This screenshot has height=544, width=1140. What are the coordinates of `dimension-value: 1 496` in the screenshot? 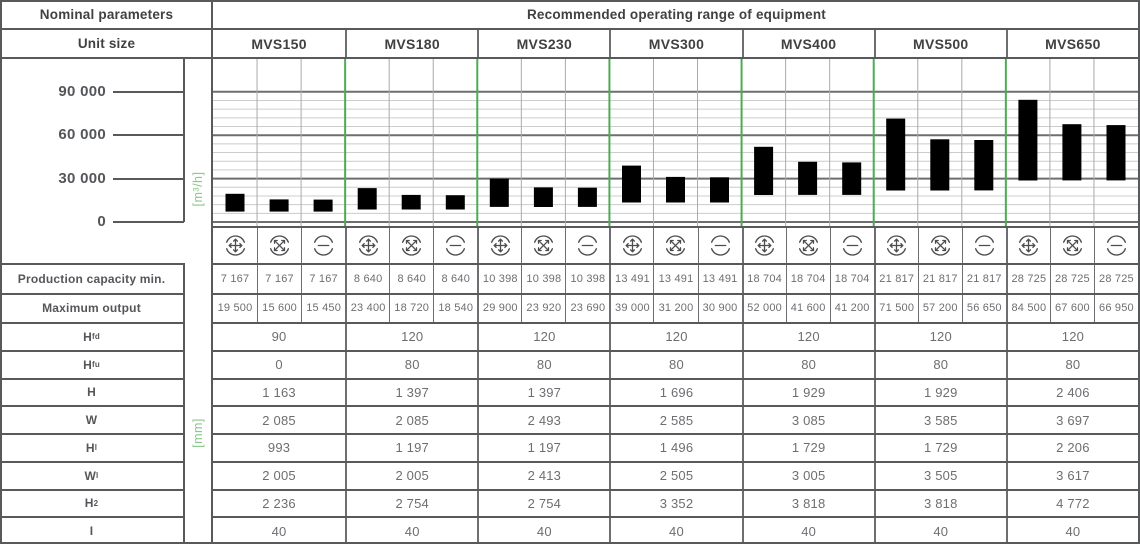 It's located at (675, 448).